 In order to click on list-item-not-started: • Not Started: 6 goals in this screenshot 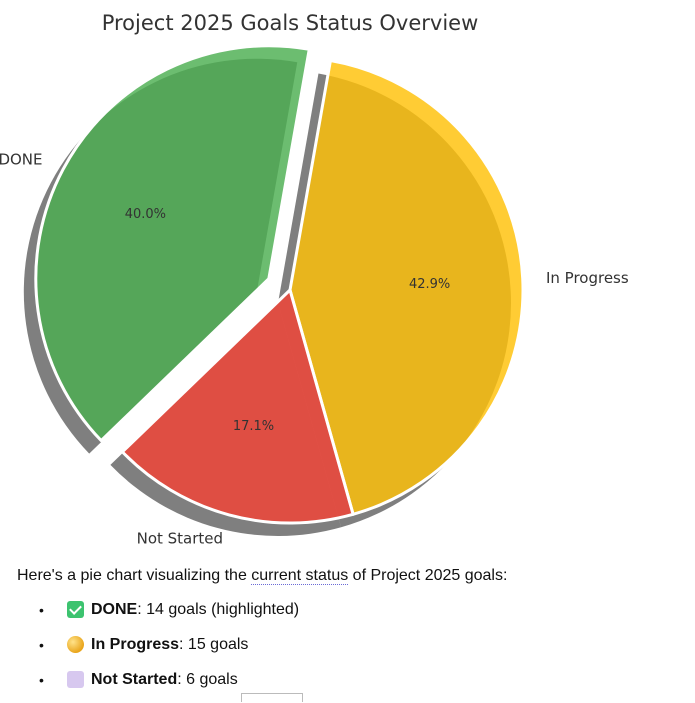, I will do `click(149, 685)`.